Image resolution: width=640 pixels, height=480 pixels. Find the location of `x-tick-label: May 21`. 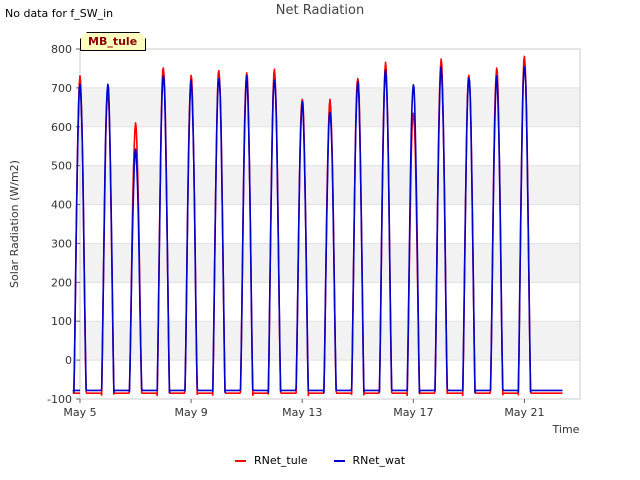

x-tick-label: May 21 is located at coordinates (524, 412).